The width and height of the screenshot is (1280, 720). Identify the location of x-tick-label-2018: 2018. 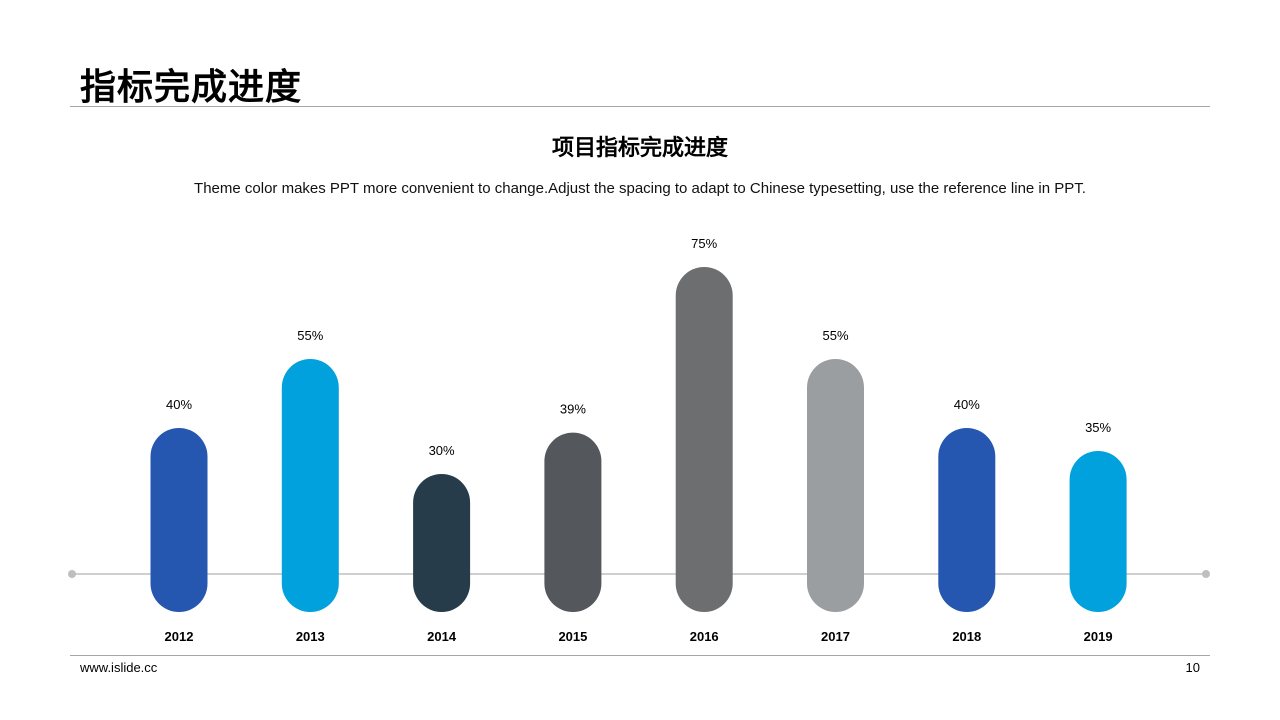
(966, 636).